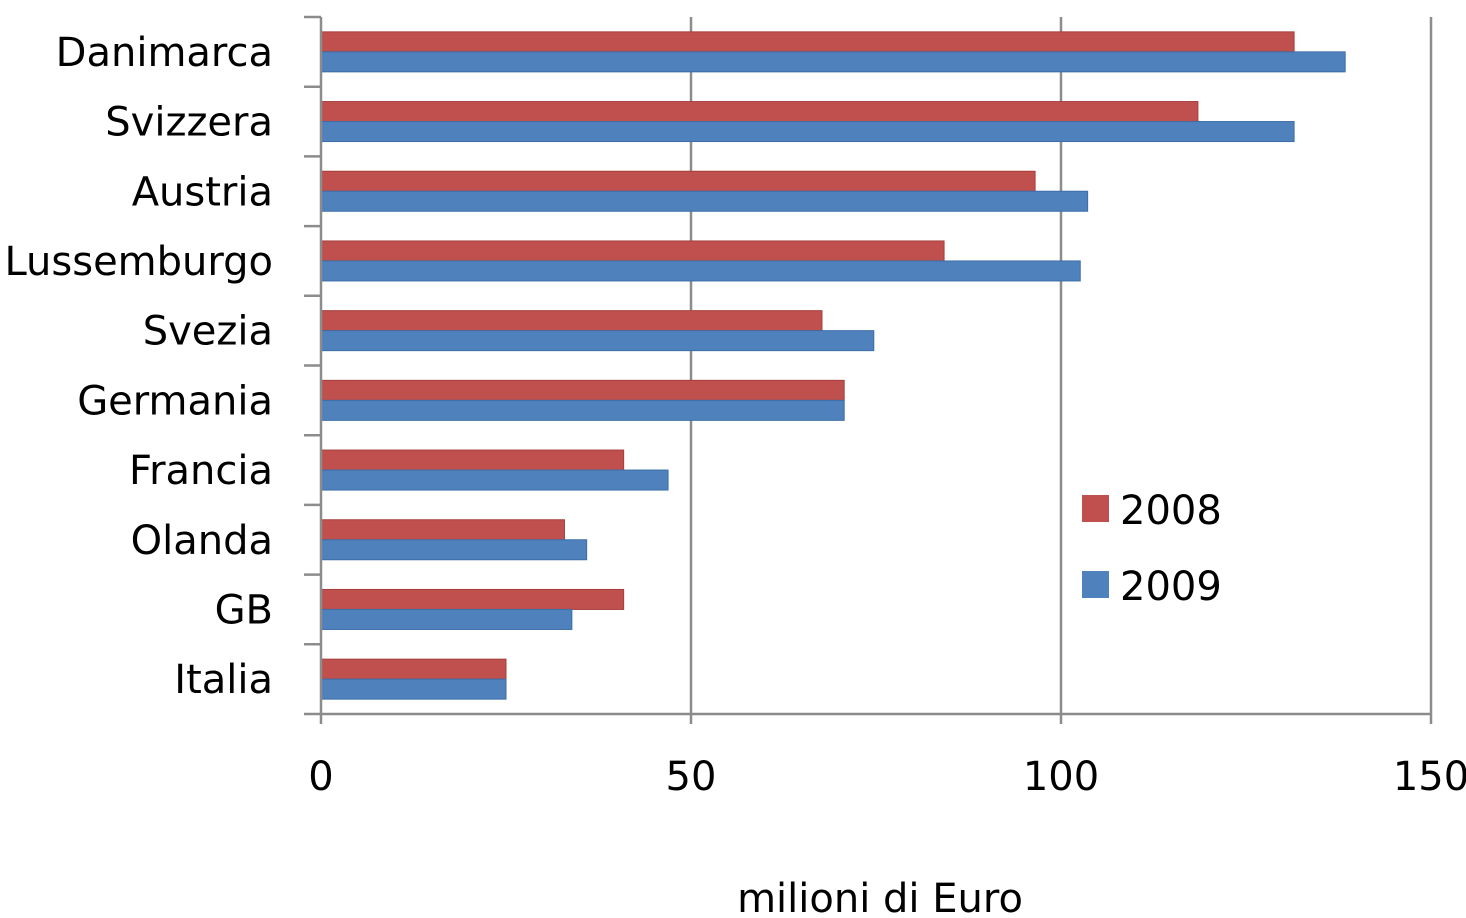 The image size is (1466, 918). Describe the element at coordinates (202, 541) in the screenshot. I see `category-label: Olanda` at that location.